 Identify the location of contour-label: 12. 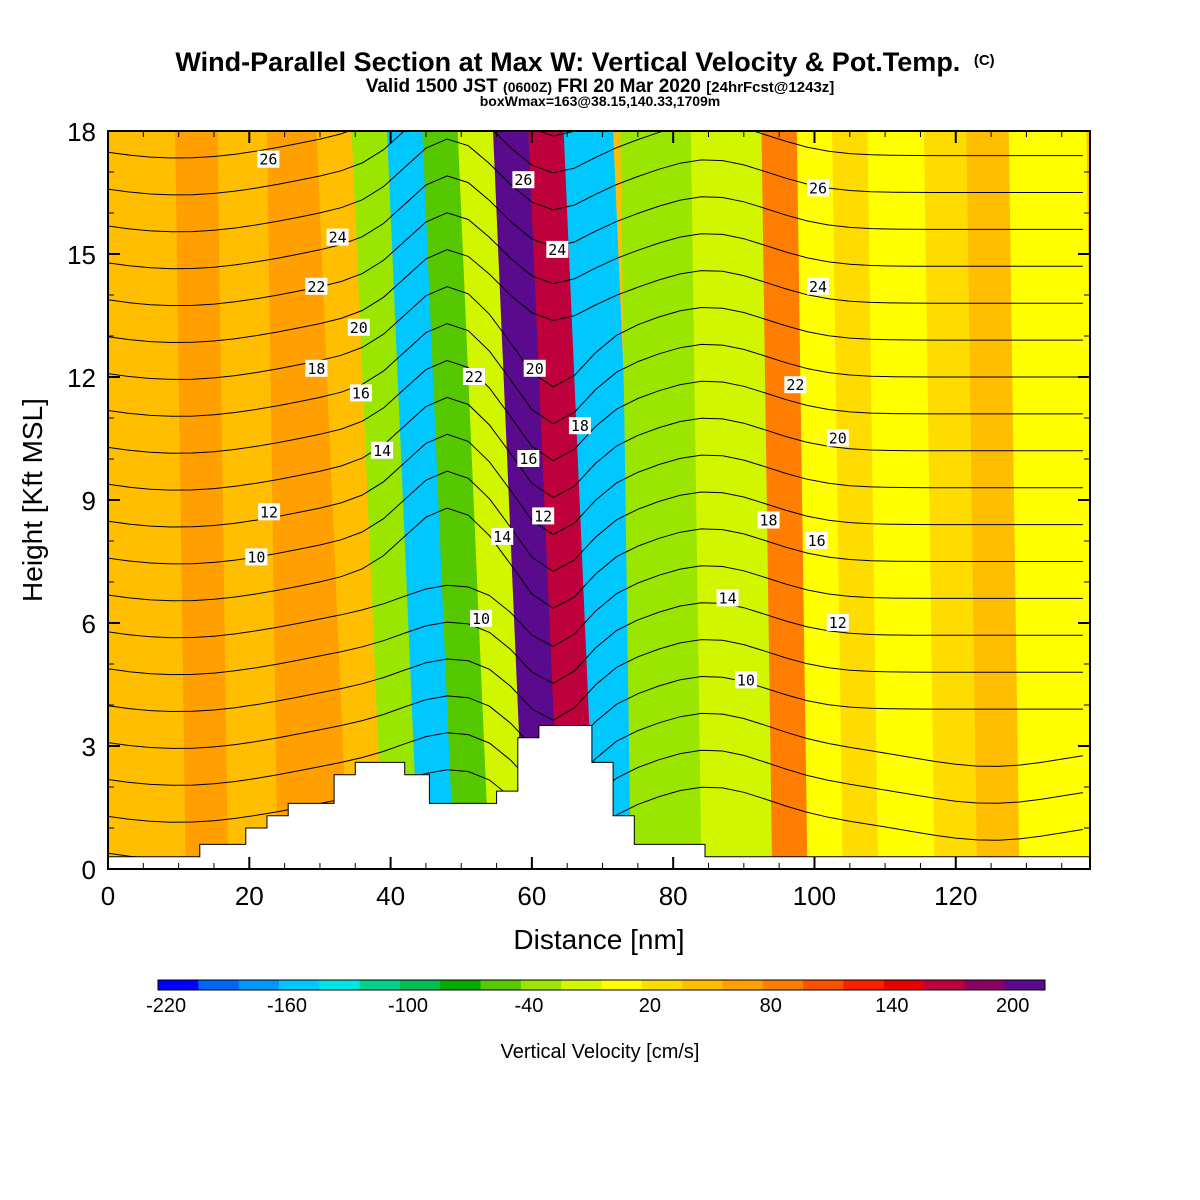
(543, 516).